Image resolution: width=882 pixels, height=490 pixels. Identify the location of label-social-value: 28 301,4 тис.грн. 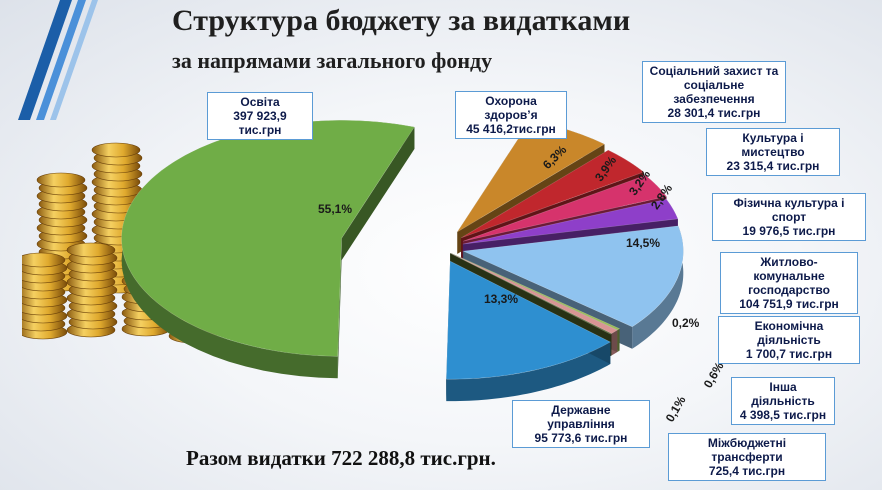
(714, 113).